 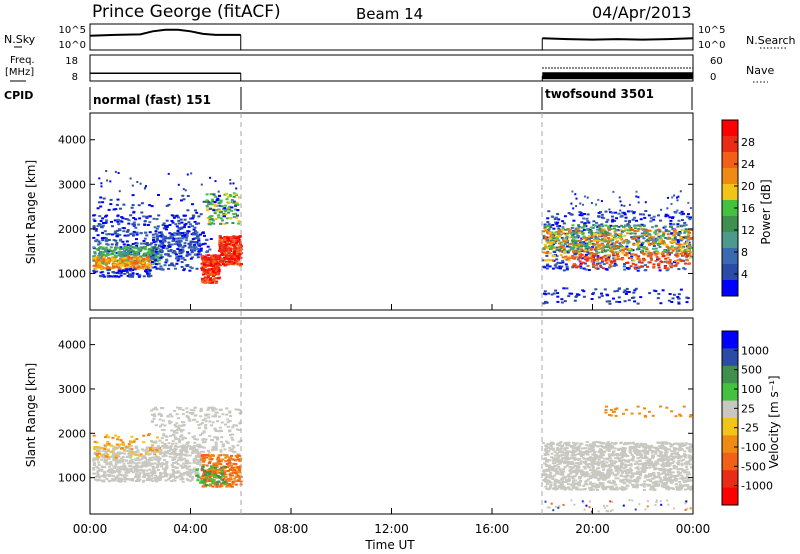 What do you see at coordinates (213, 479) in the screenshot?
I see `vel-green-cell` at bounding box center [213, 479].